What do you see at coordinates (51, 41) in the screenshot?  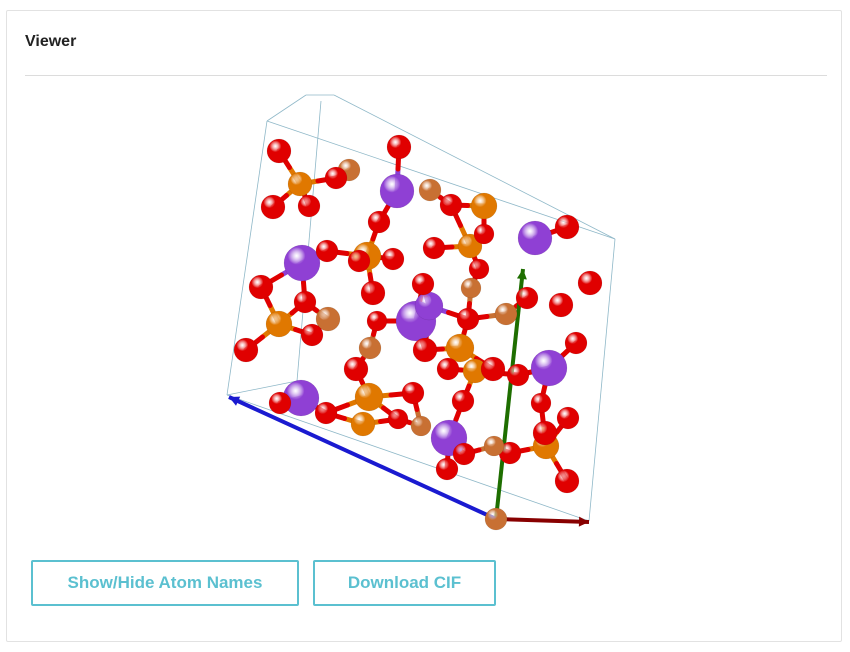 I see `panel-title: Viewer` at bounding box center [51, 41].